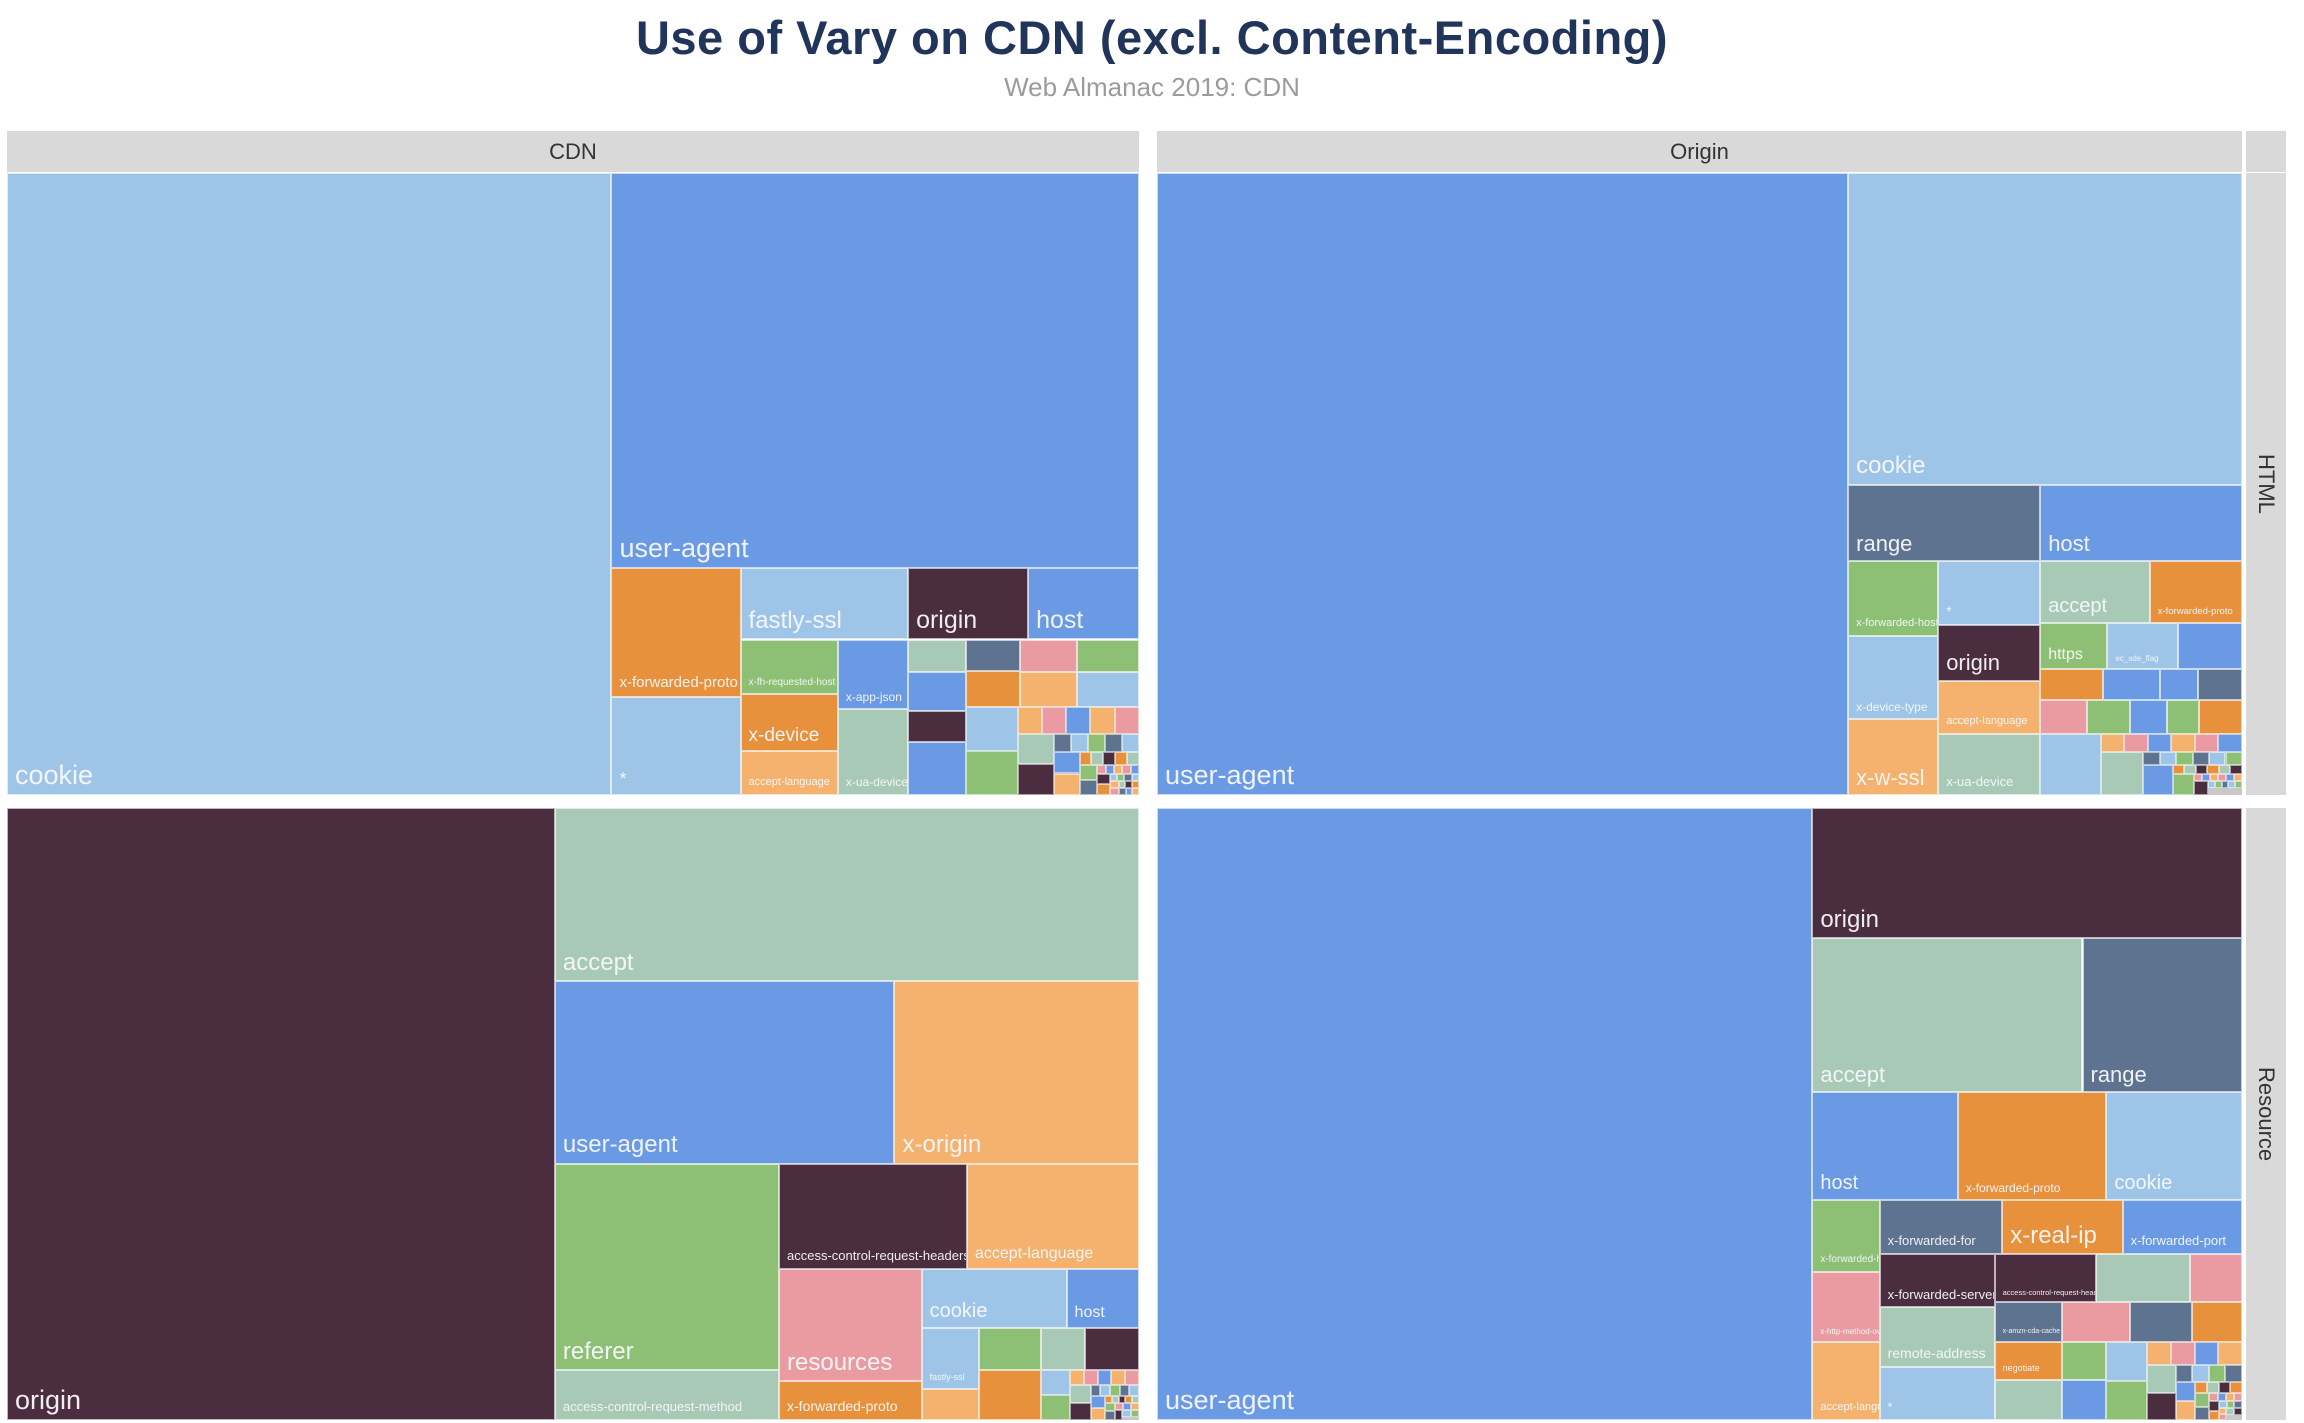 The image size is (2304, 1423). What do you see at coordinates (598, 1351) in the screenshot?
I see `treemap-cell-label: referer` at bounding box center [598, 1351].